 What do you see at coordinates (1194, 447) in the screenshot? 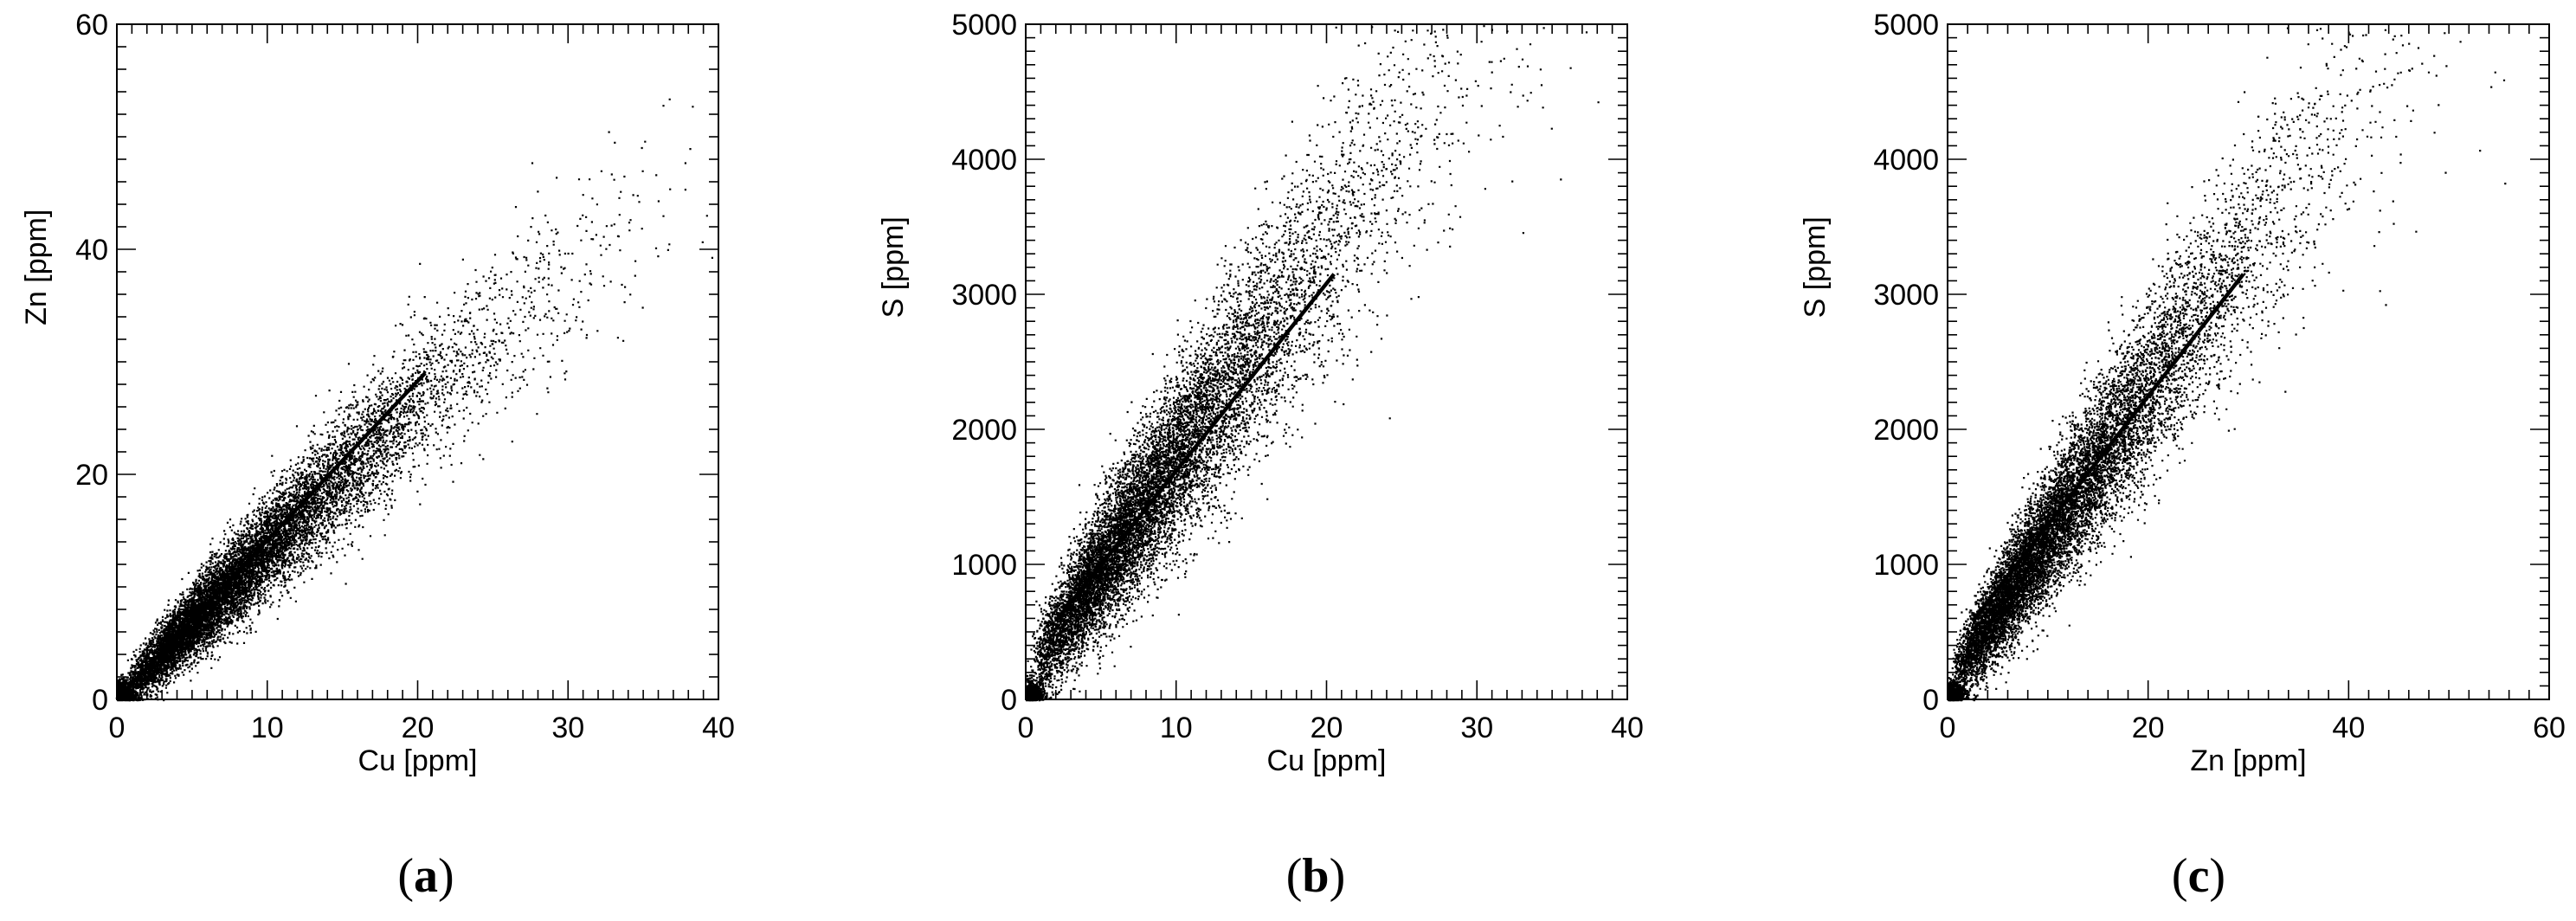
I see `panel-b-fit-line` at bounding box center [1194, 447].